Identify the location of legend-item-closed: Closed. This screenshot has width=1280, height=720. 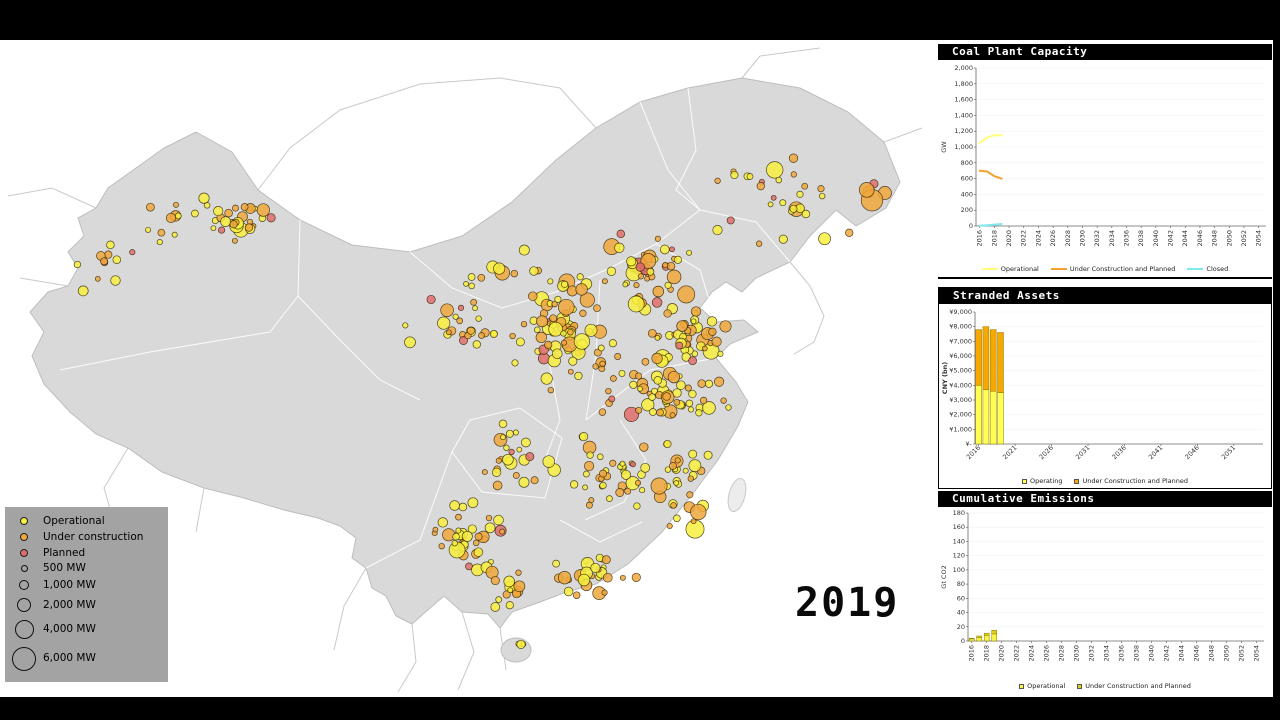
(1207, 269).